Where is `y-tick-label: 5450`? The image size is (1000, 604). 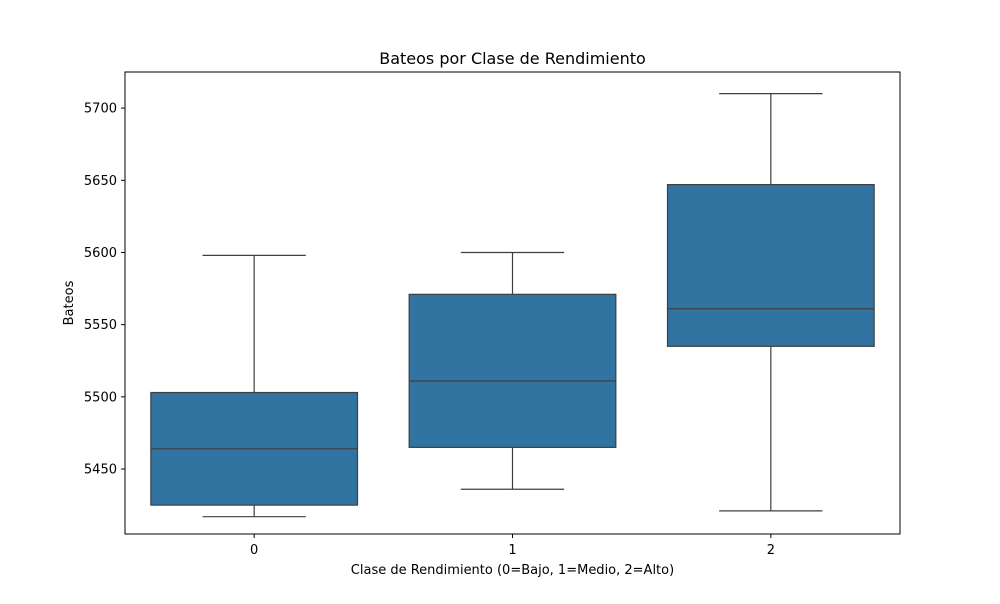 y-tick-label: 5450 is located at coordinates (100, 470).